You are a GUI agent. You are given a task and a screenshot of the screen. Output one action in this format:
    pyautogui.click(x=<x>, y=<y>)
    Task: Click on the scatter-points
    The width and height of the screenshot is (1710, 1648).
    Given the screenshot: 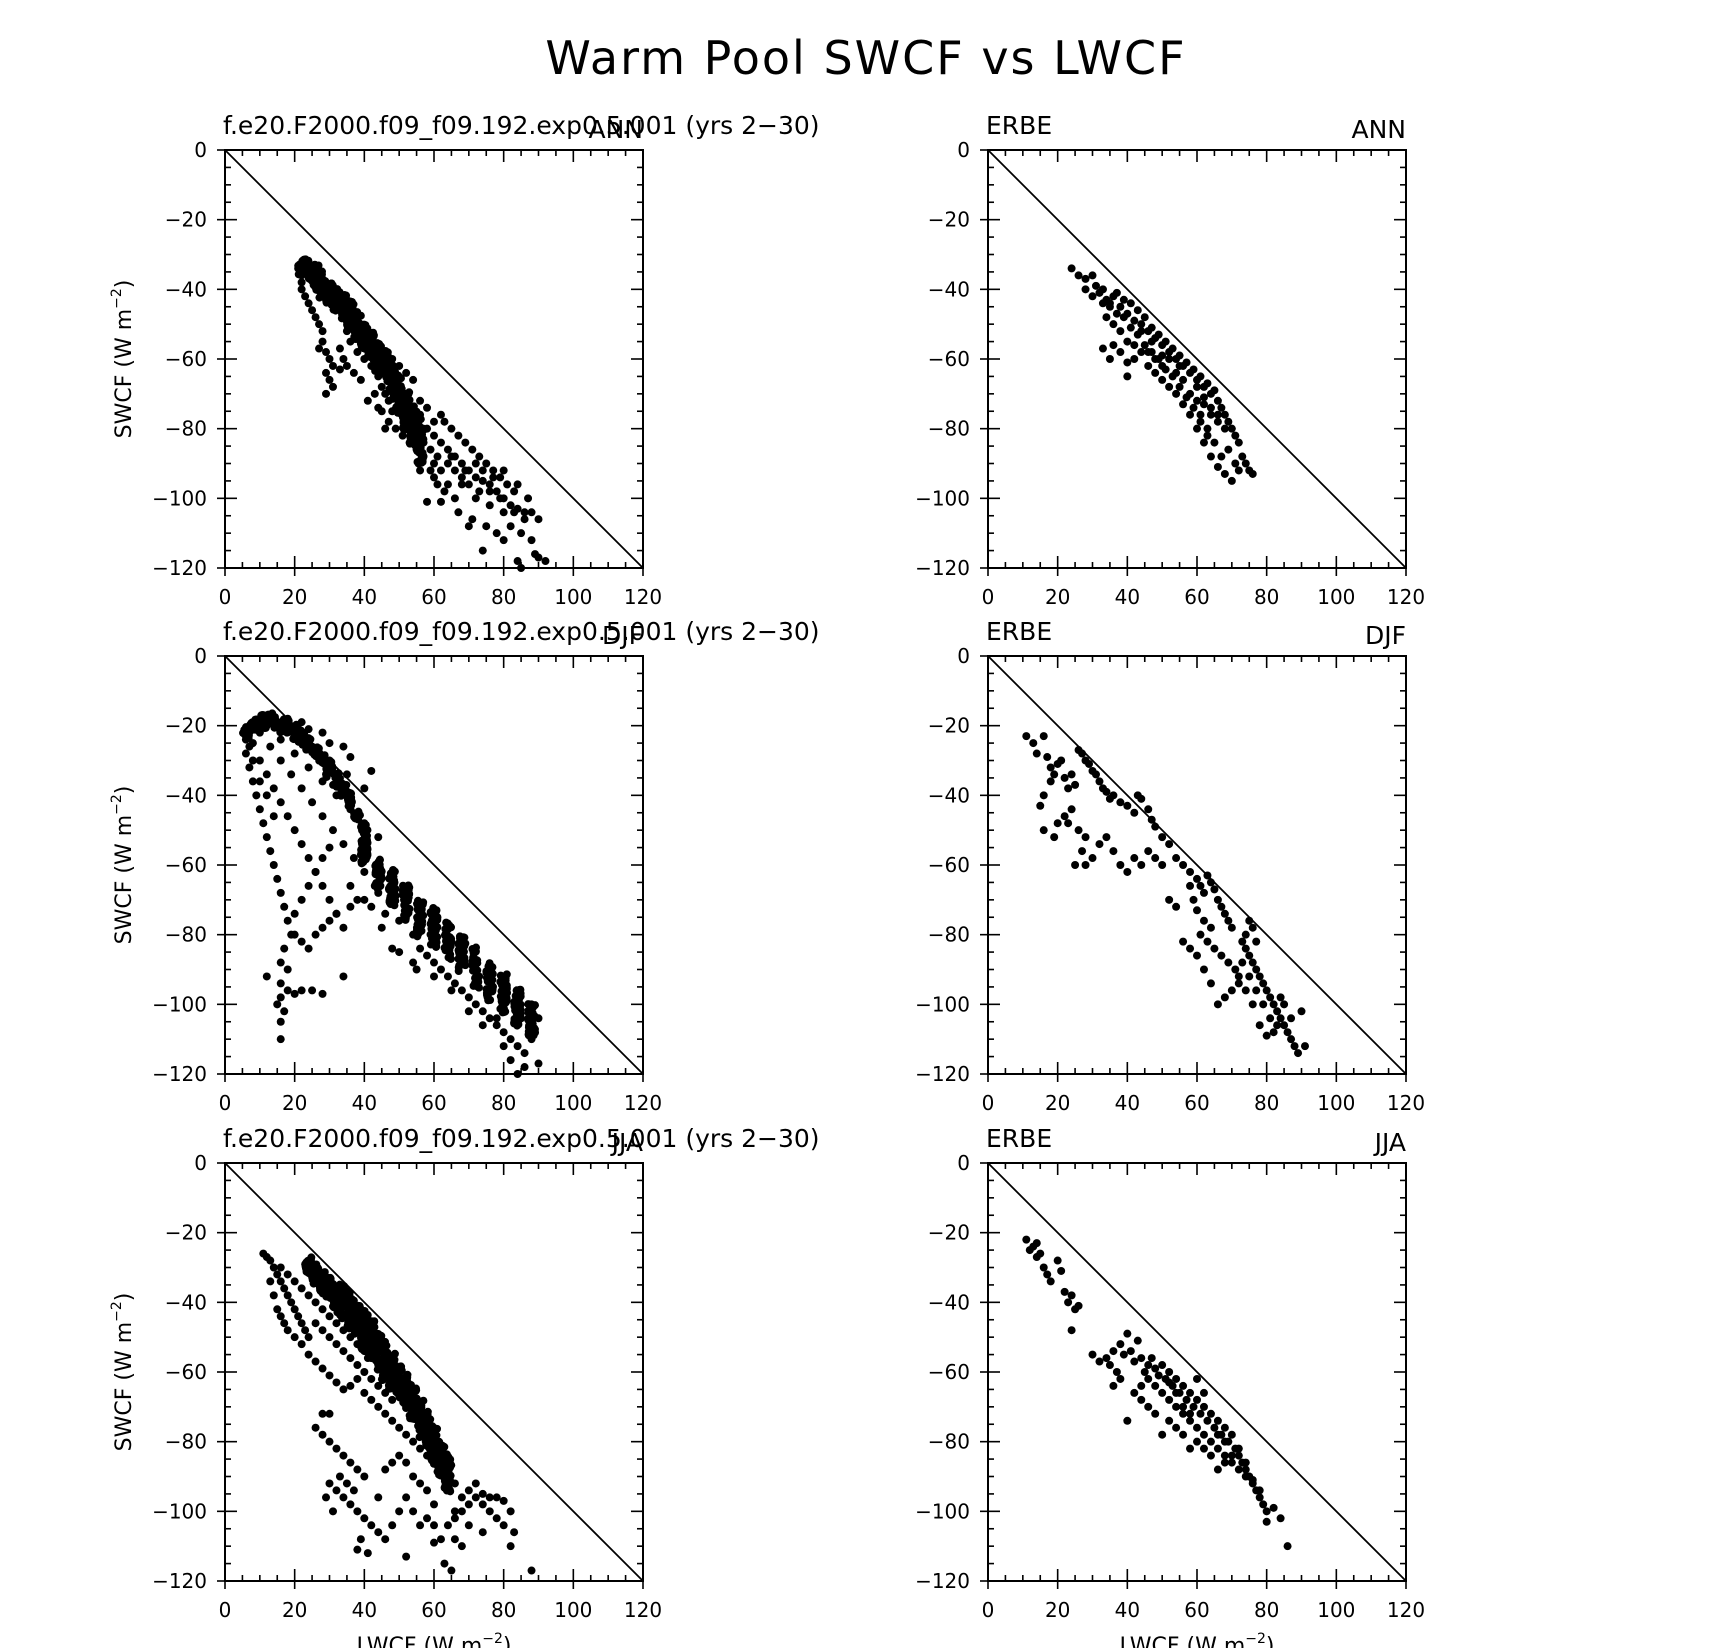 What is the action you would take?
    pyautogui.click(x=1162, y=374)
    